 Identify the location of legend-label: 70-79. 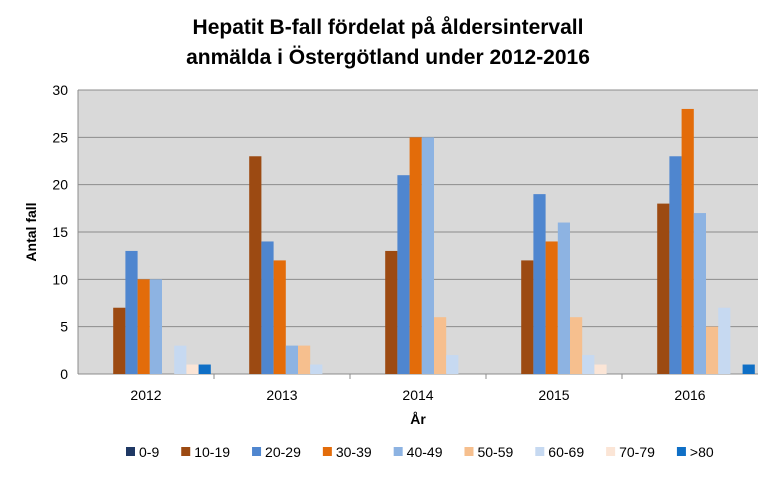
(637, 452).